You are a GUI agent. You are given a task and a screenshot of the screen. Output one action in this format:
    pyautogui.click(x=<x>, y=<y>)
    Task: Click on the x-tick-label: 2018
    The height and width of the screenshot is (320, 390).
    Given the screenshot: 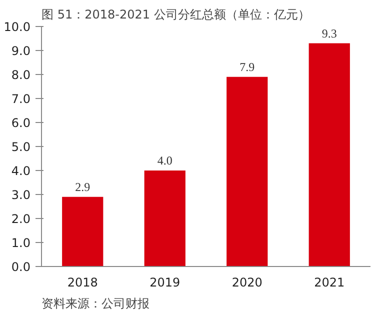 What is the action you would take?
    pyautogui.click(x=82, y=283)
    